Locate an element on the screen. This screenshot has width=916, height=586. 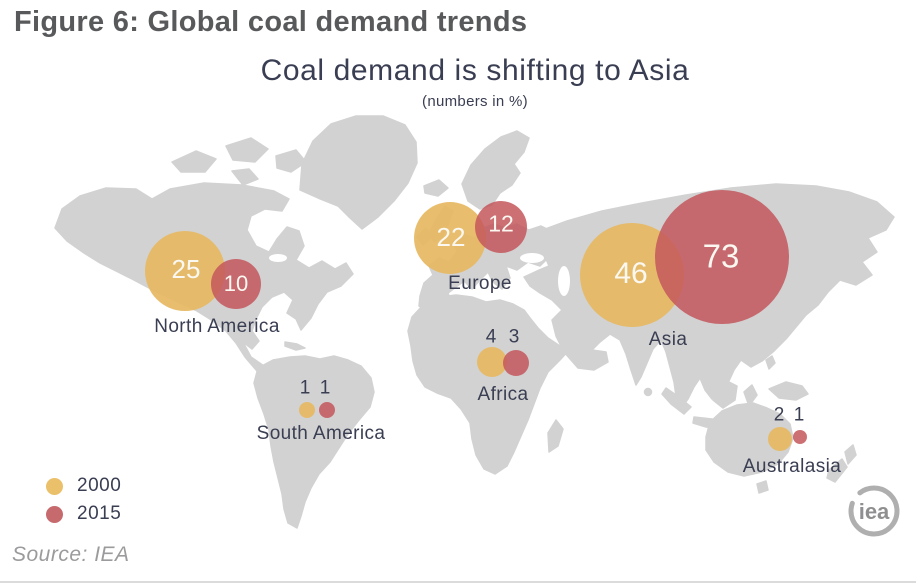
value-2000-south-america: 1 is located at coordinates (305, 388).